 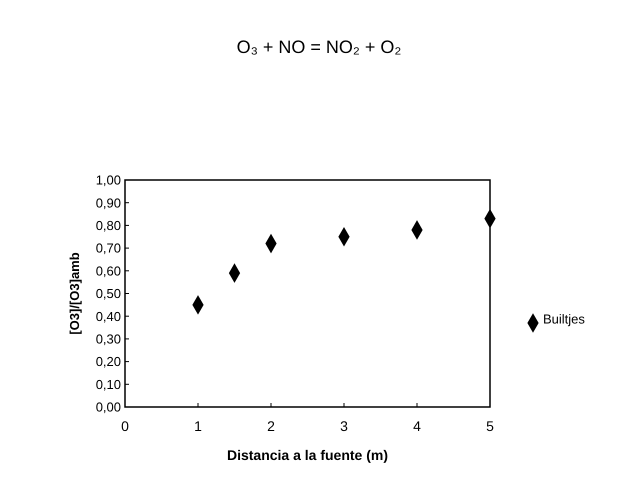 What do you see at coordinates (108, 294) in the screenshot?
I see `y-tick-label: 0,50` at bounding box center [108, 294].